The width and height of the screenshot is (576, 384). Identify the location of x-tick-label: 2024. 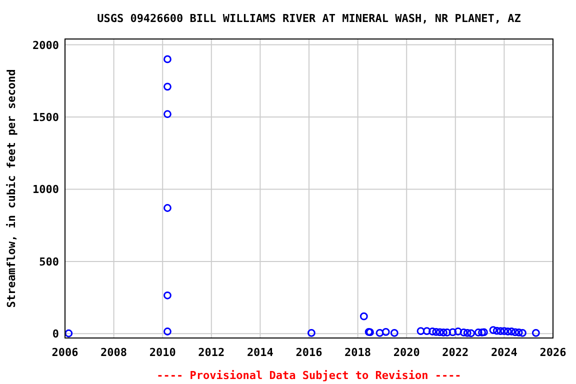
(504, 352).